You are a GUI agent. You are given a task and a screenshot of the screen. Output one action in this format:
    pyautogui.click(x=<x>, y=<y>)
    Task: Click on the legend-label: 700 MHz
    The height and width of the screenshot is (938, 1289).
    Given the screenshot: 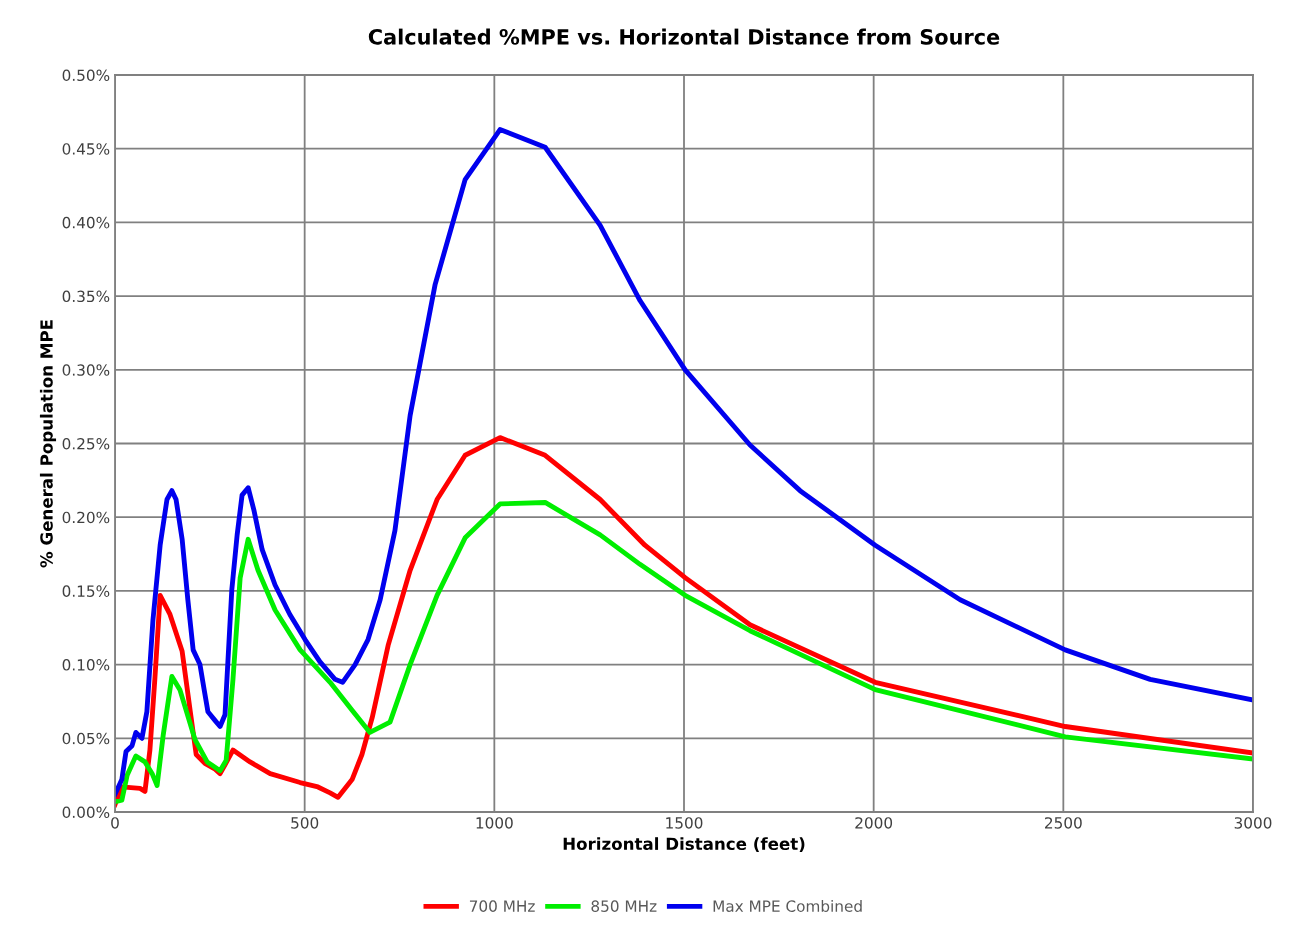 What is the action you would take?
    pyautogui.click(x=502, y=906)
    